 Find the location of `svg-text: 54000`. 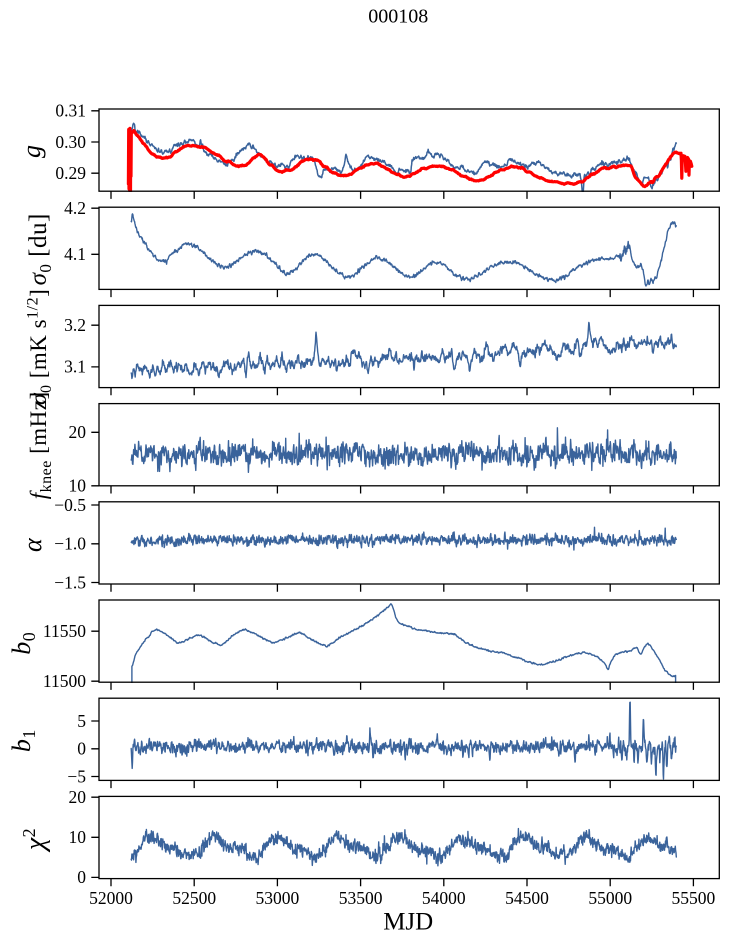

svg-text: 54000 is located at coordinates (444, 898).